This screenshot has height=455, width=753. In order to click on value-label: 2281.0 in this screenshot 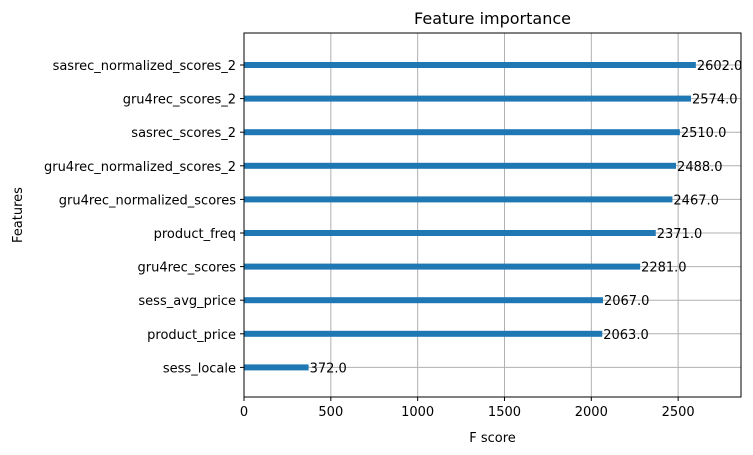, I will do `click(664, 268)`.